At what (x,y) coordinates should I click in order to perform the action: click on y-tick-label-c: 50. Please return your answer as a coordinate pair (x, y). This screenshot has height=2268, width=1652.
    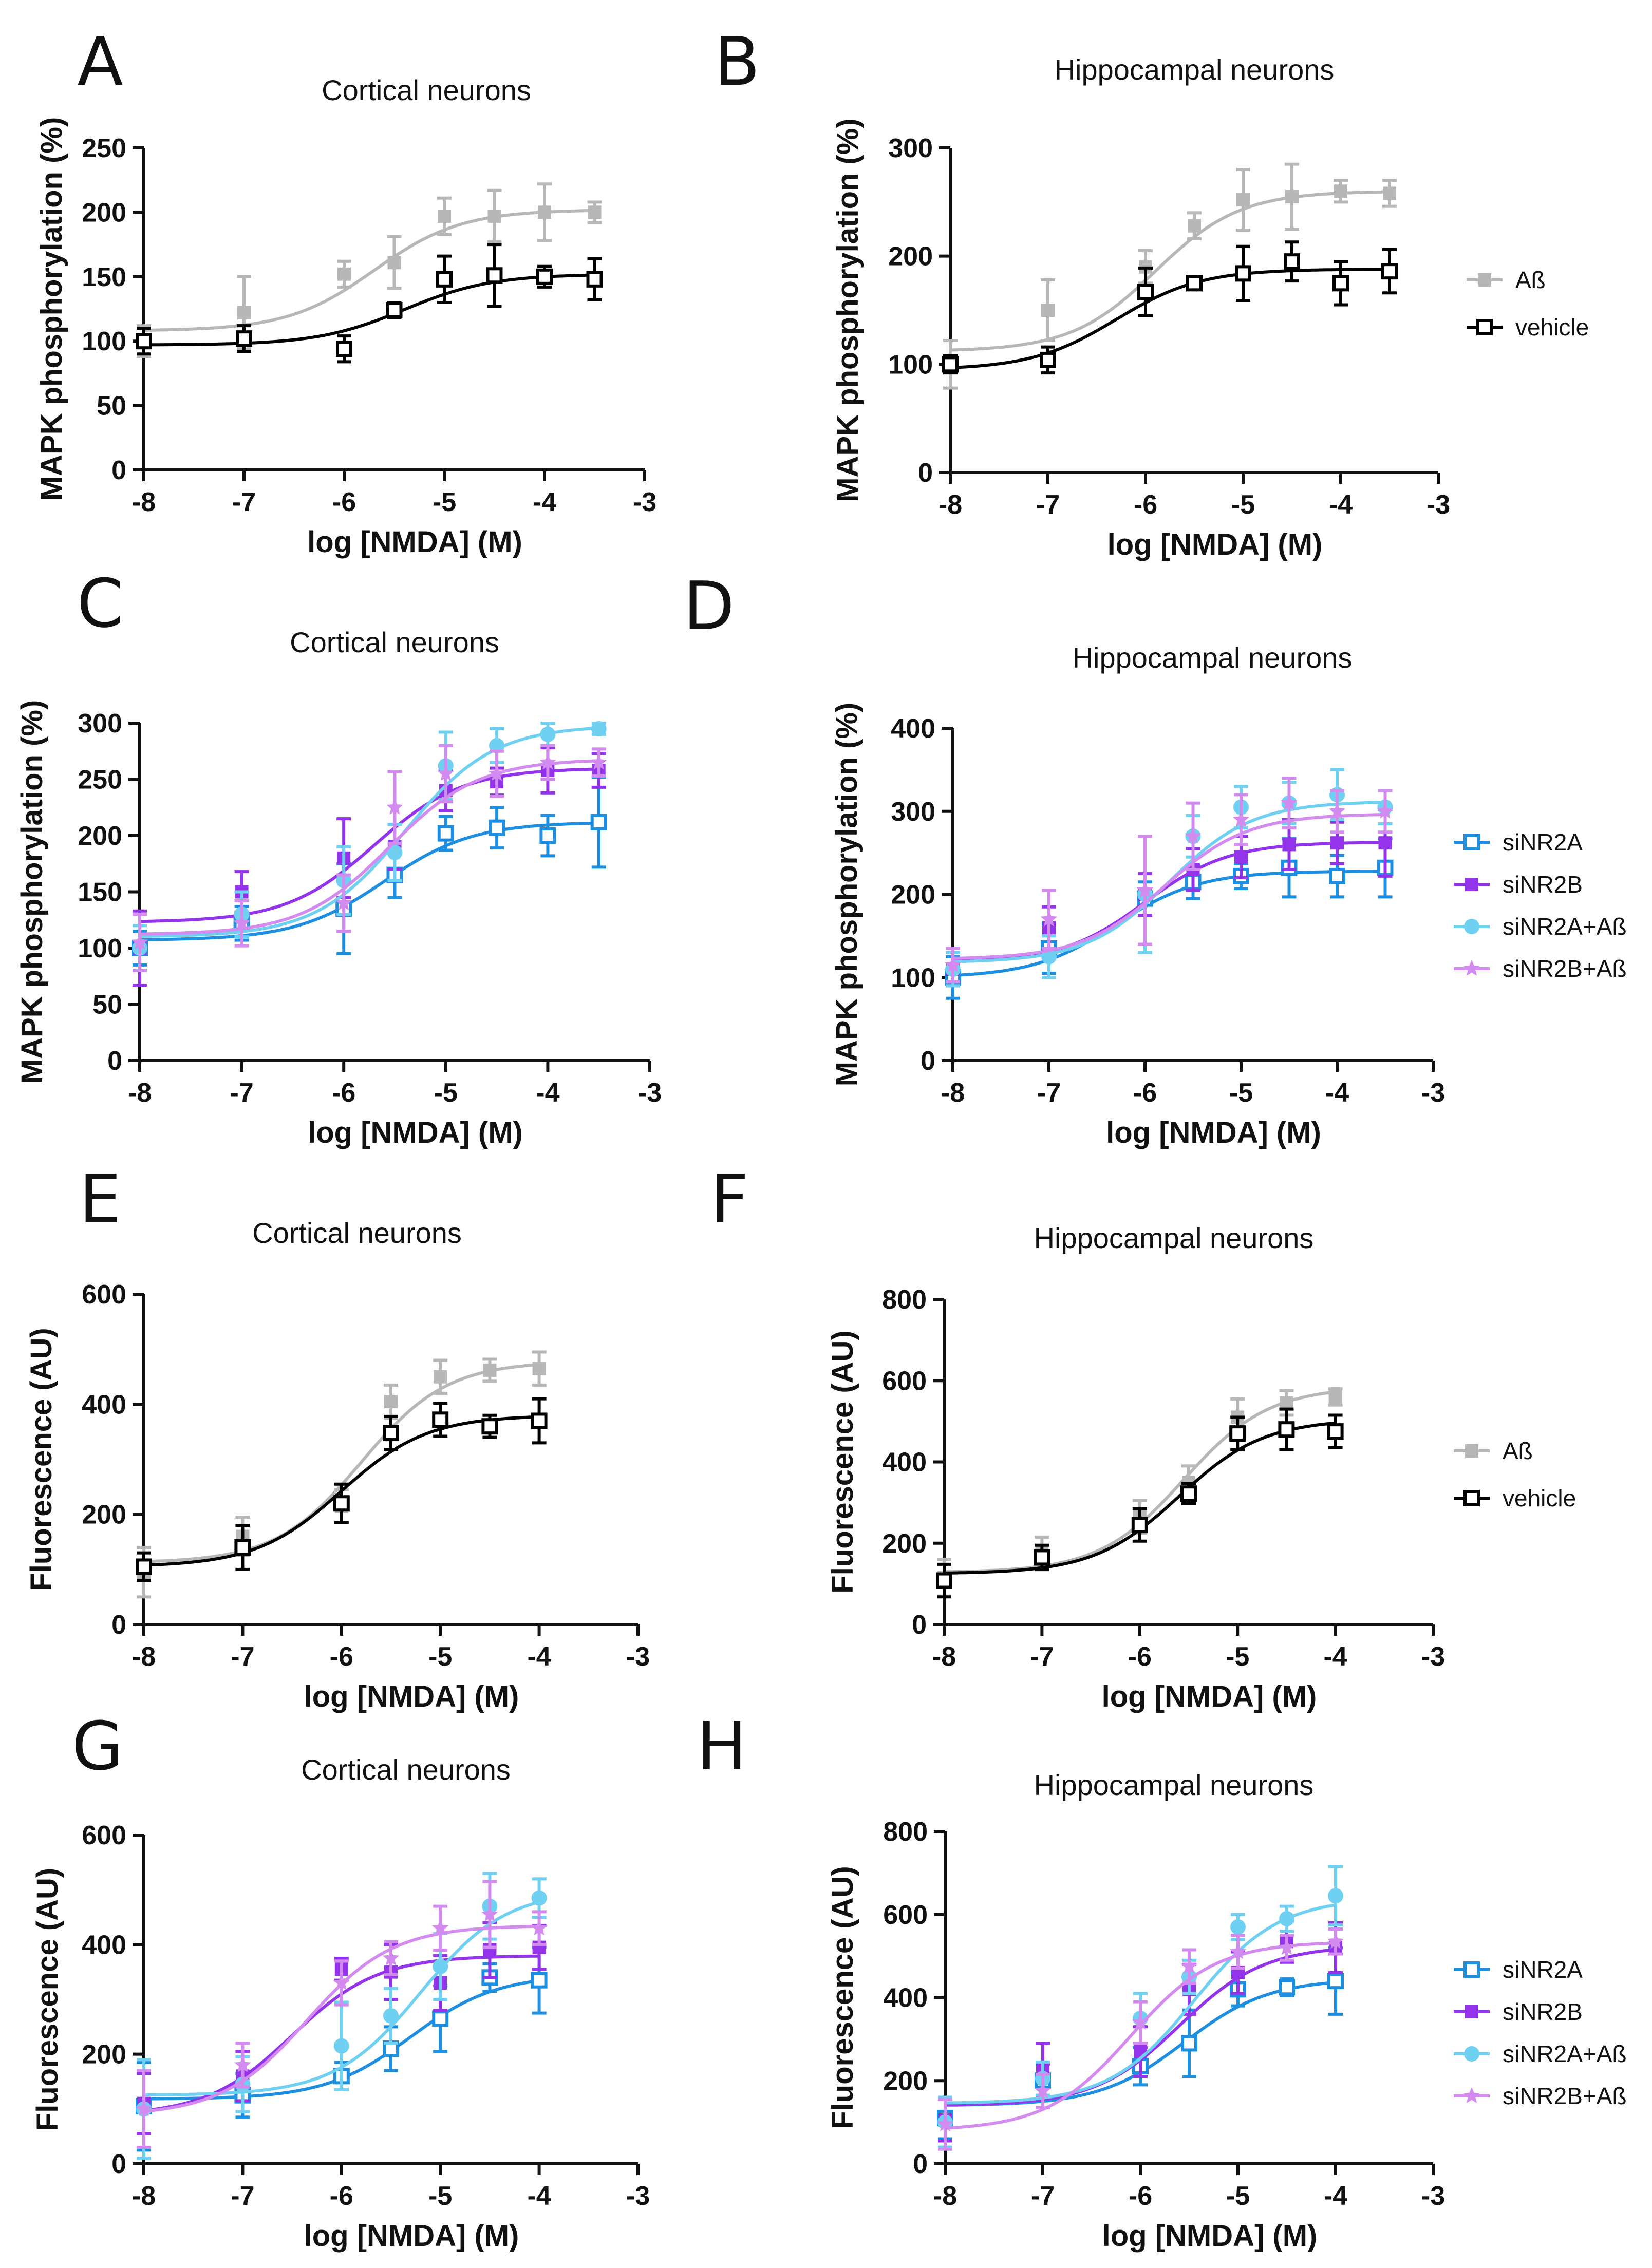
    Looking at the image, I should click on (107, 1005).